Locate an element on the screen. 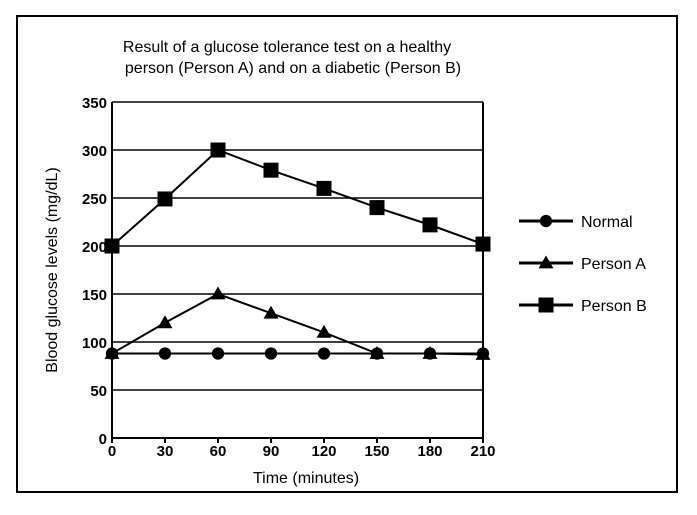 This screenshot has height=515, width=697. x-tick-label-90: 90 is located at coordinates (271, 451).